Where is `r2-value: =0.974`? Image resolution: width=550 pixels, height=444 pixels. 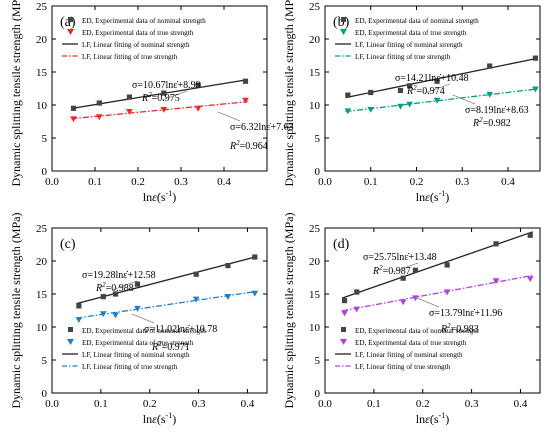
r2-value: =0.974 is located at coordinates (431, 91).